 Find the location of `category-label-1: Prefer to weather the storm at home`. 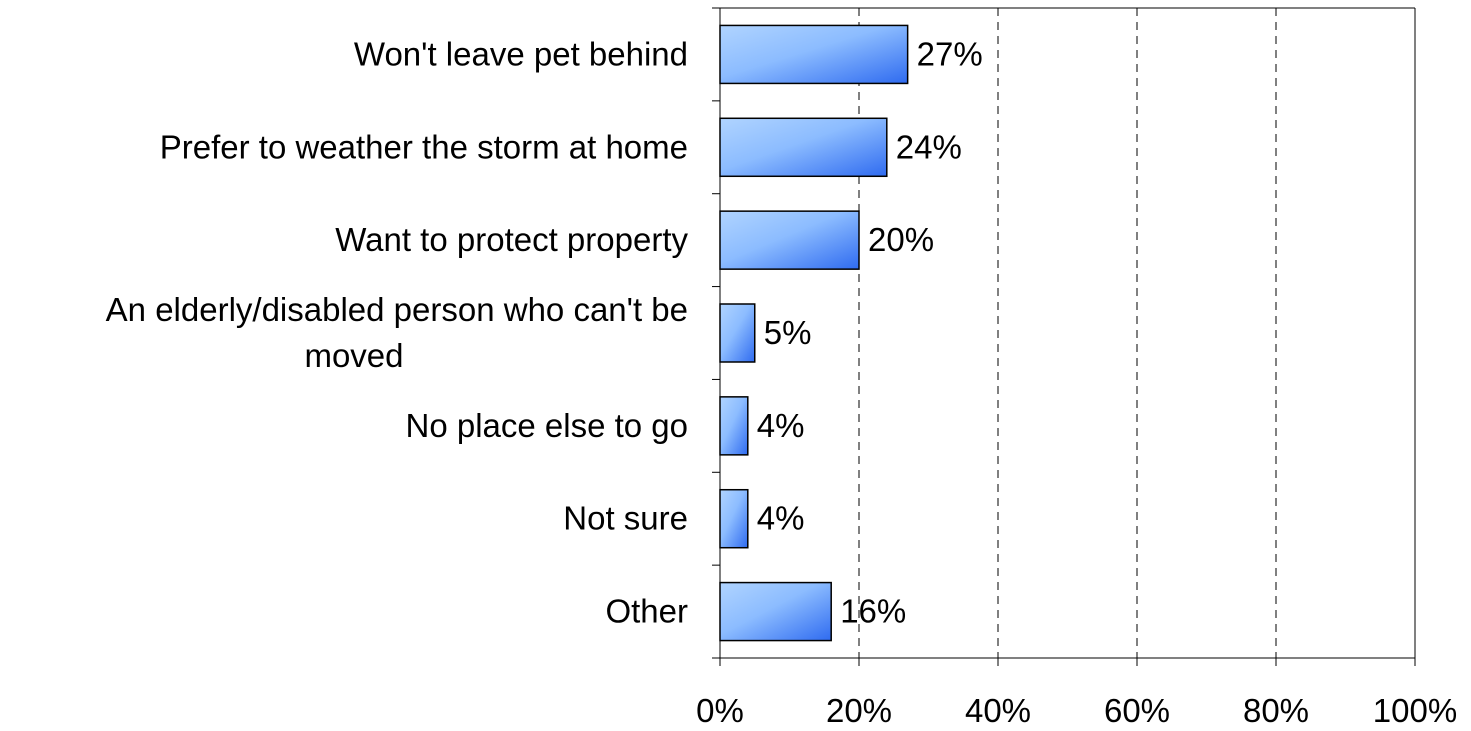

category-label-1: Prefer to weather the storm at home is located at coordinates (424, 146).